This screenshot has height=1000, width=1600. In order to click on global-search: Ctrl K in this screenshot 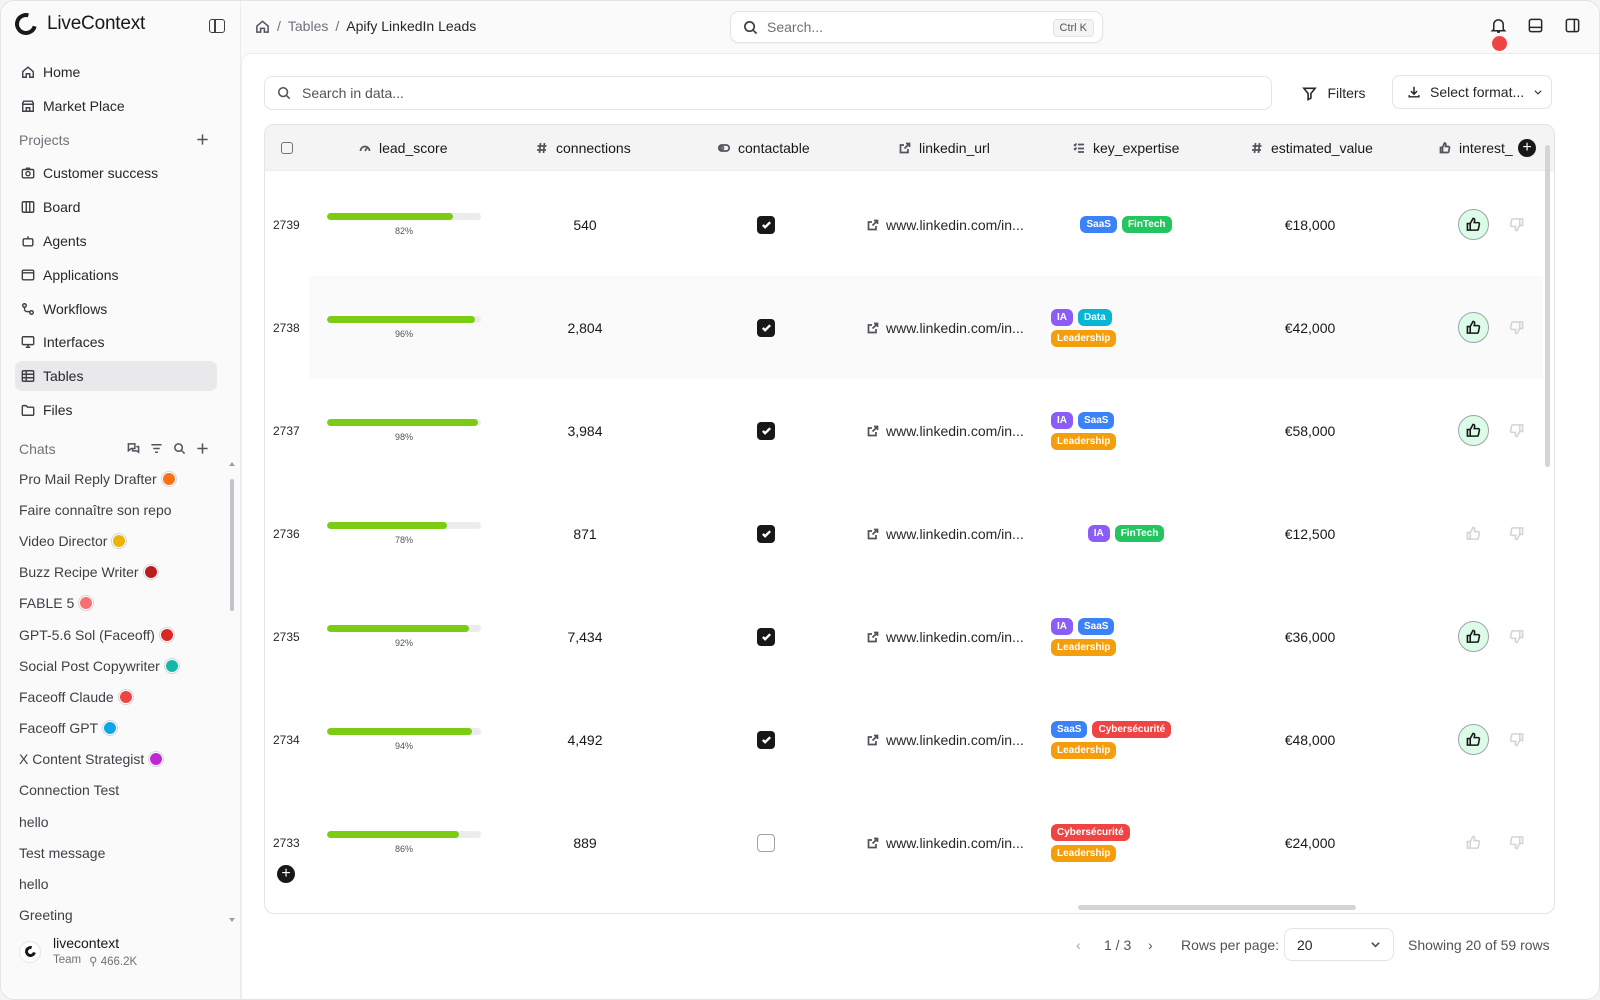, I will do `click(916, 27)`.